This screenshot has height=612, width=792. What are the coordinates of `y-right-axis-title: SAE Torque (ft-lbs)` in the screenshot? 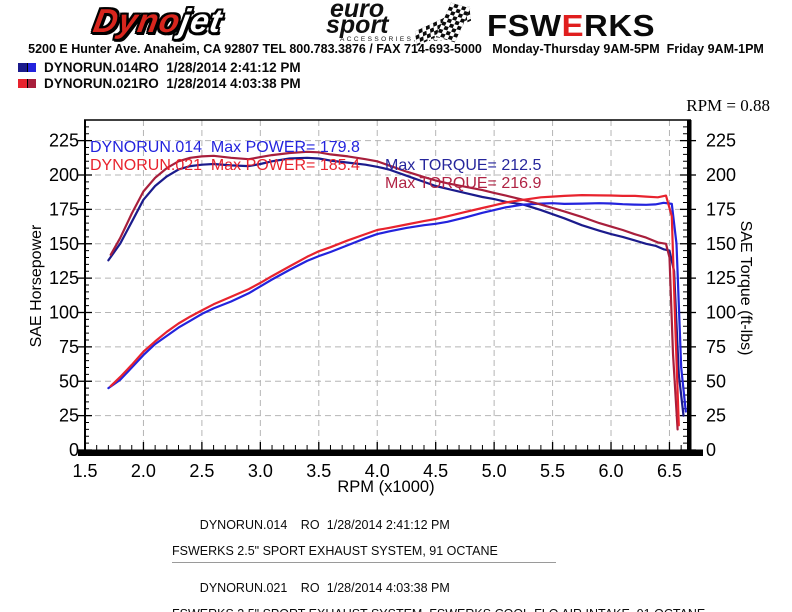 It's located at (745, 288).